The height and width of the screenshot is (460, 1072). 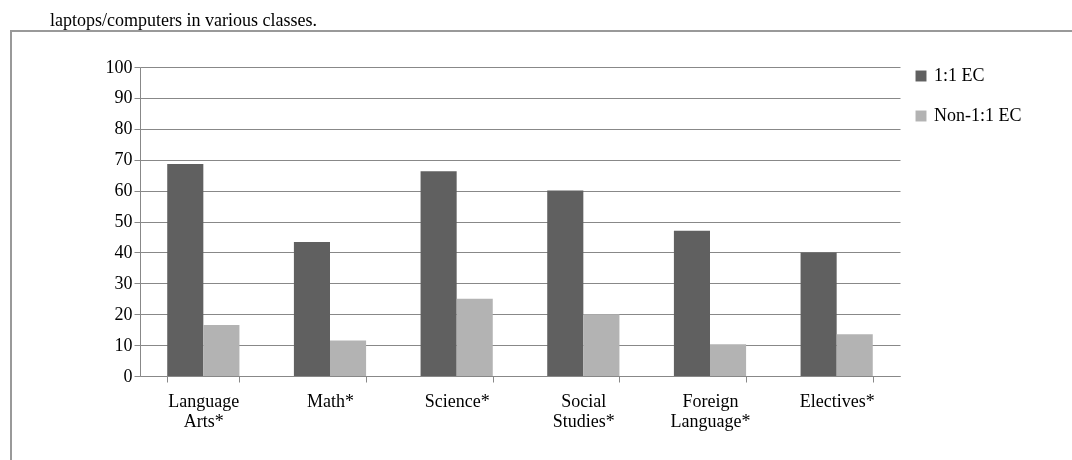 What do you see at coordinates (128, 375) in the screenshot?
I see `y-tick-label: 0` at bounding box center [128, 375].